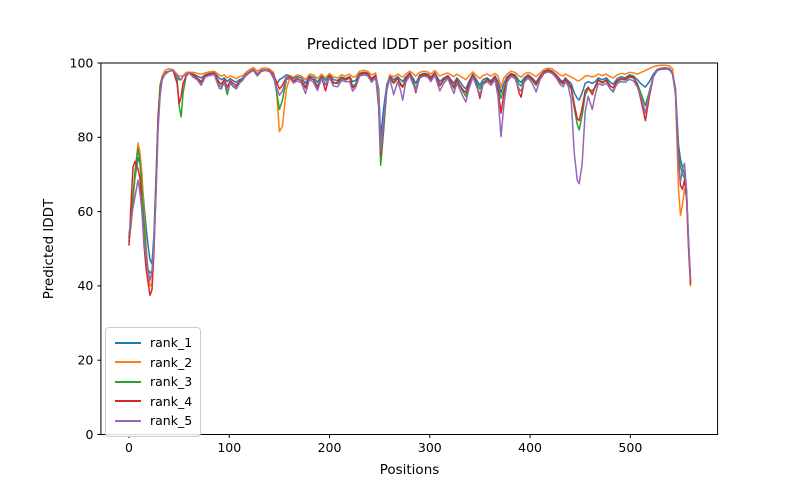 The width and height of the screenshot is (800, 500). I want to click on legend-row: rank_5, so click(153, 421).